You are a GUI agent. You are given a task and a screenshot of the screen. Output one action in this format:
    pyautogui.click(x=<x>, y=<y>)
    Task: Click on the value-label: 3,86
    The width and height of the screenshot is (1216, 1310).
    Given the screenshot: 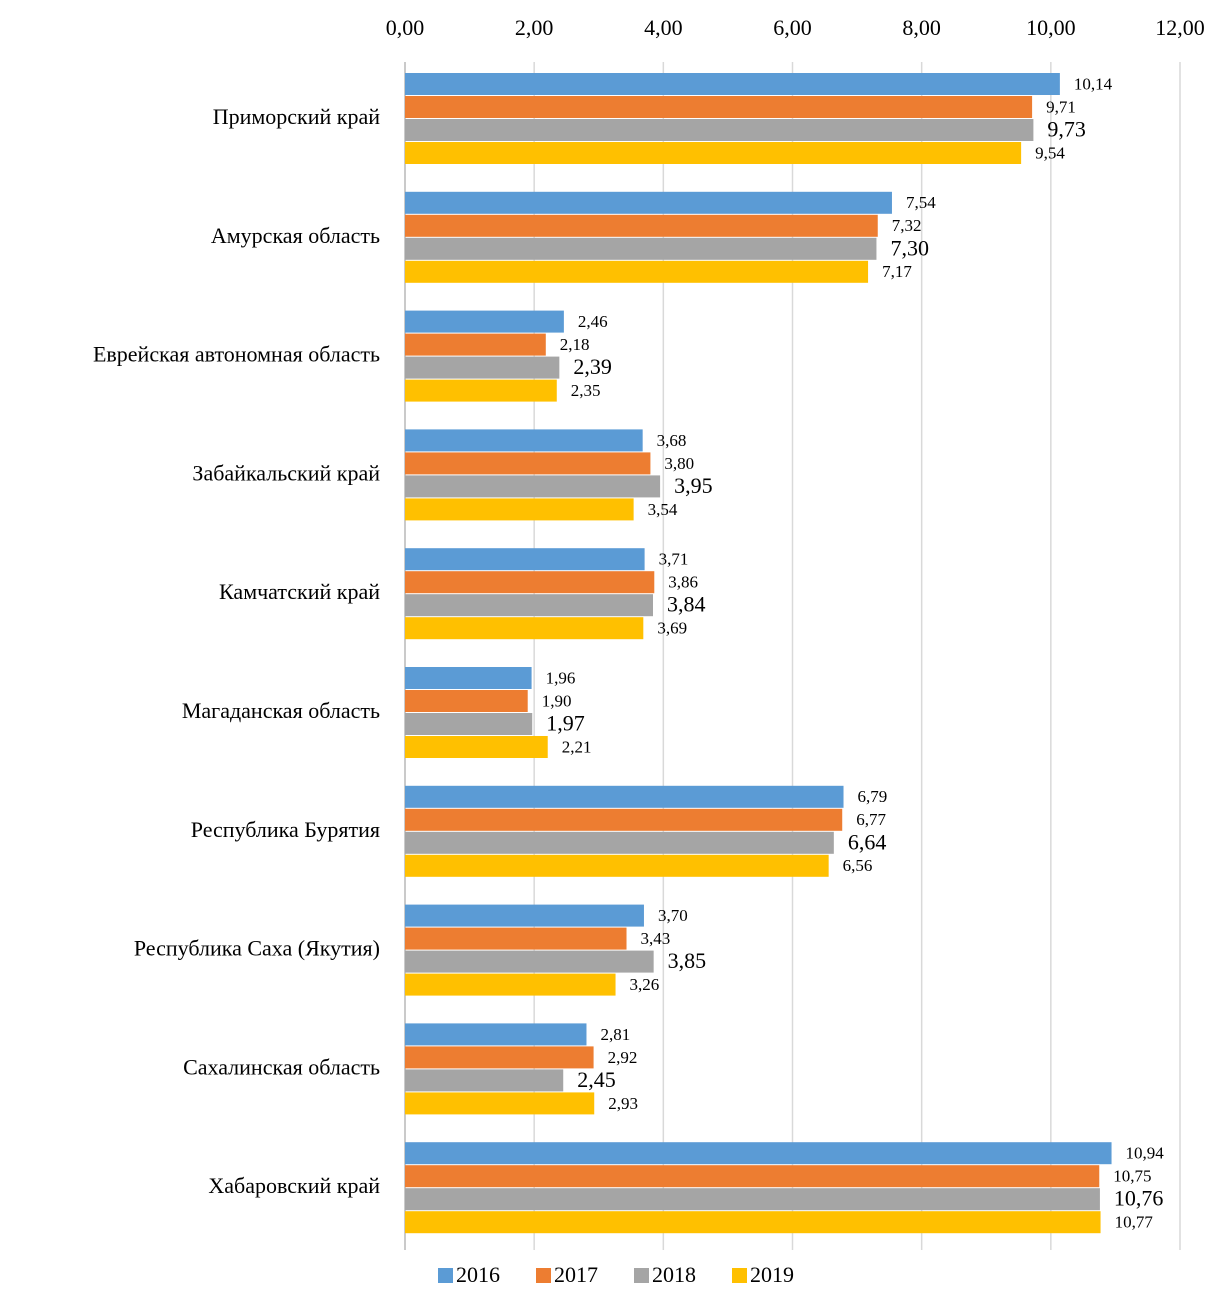 What is the action you would take?
    pyautogui.click(x=683, y=582)
    